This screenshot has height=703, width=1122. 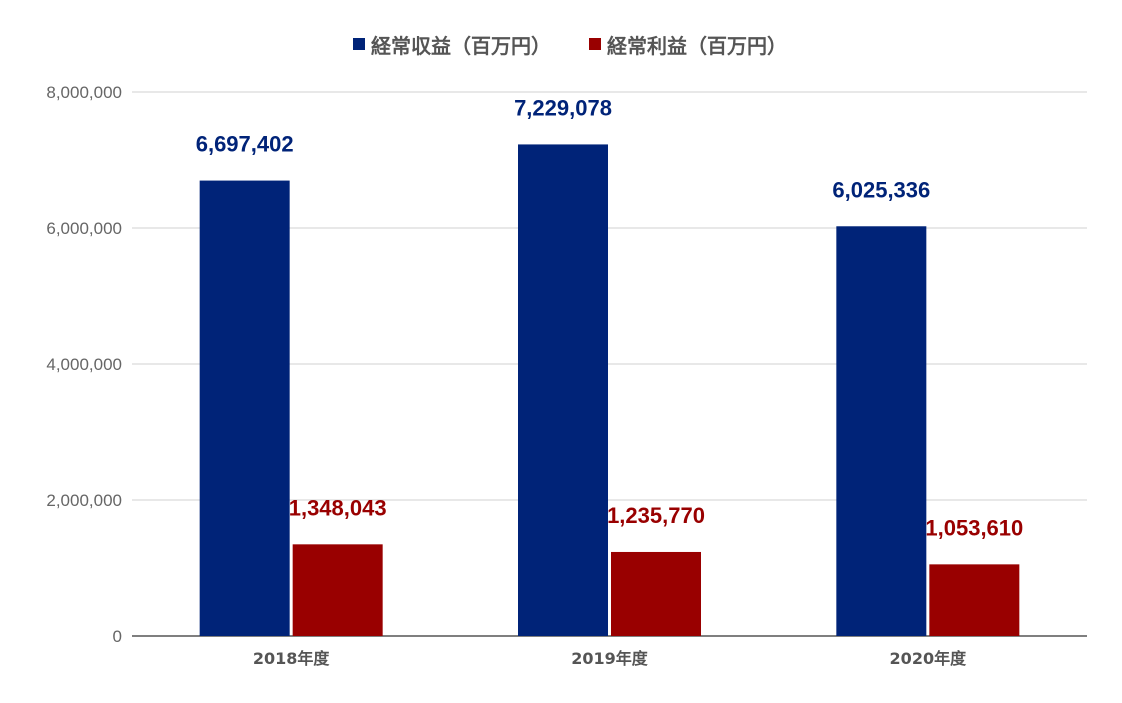 What do you see at coordinates (697, 46) in the screenshot?
I see `legend-label-profit: 経常利益（百万円）` at bounding box center [697, 46].